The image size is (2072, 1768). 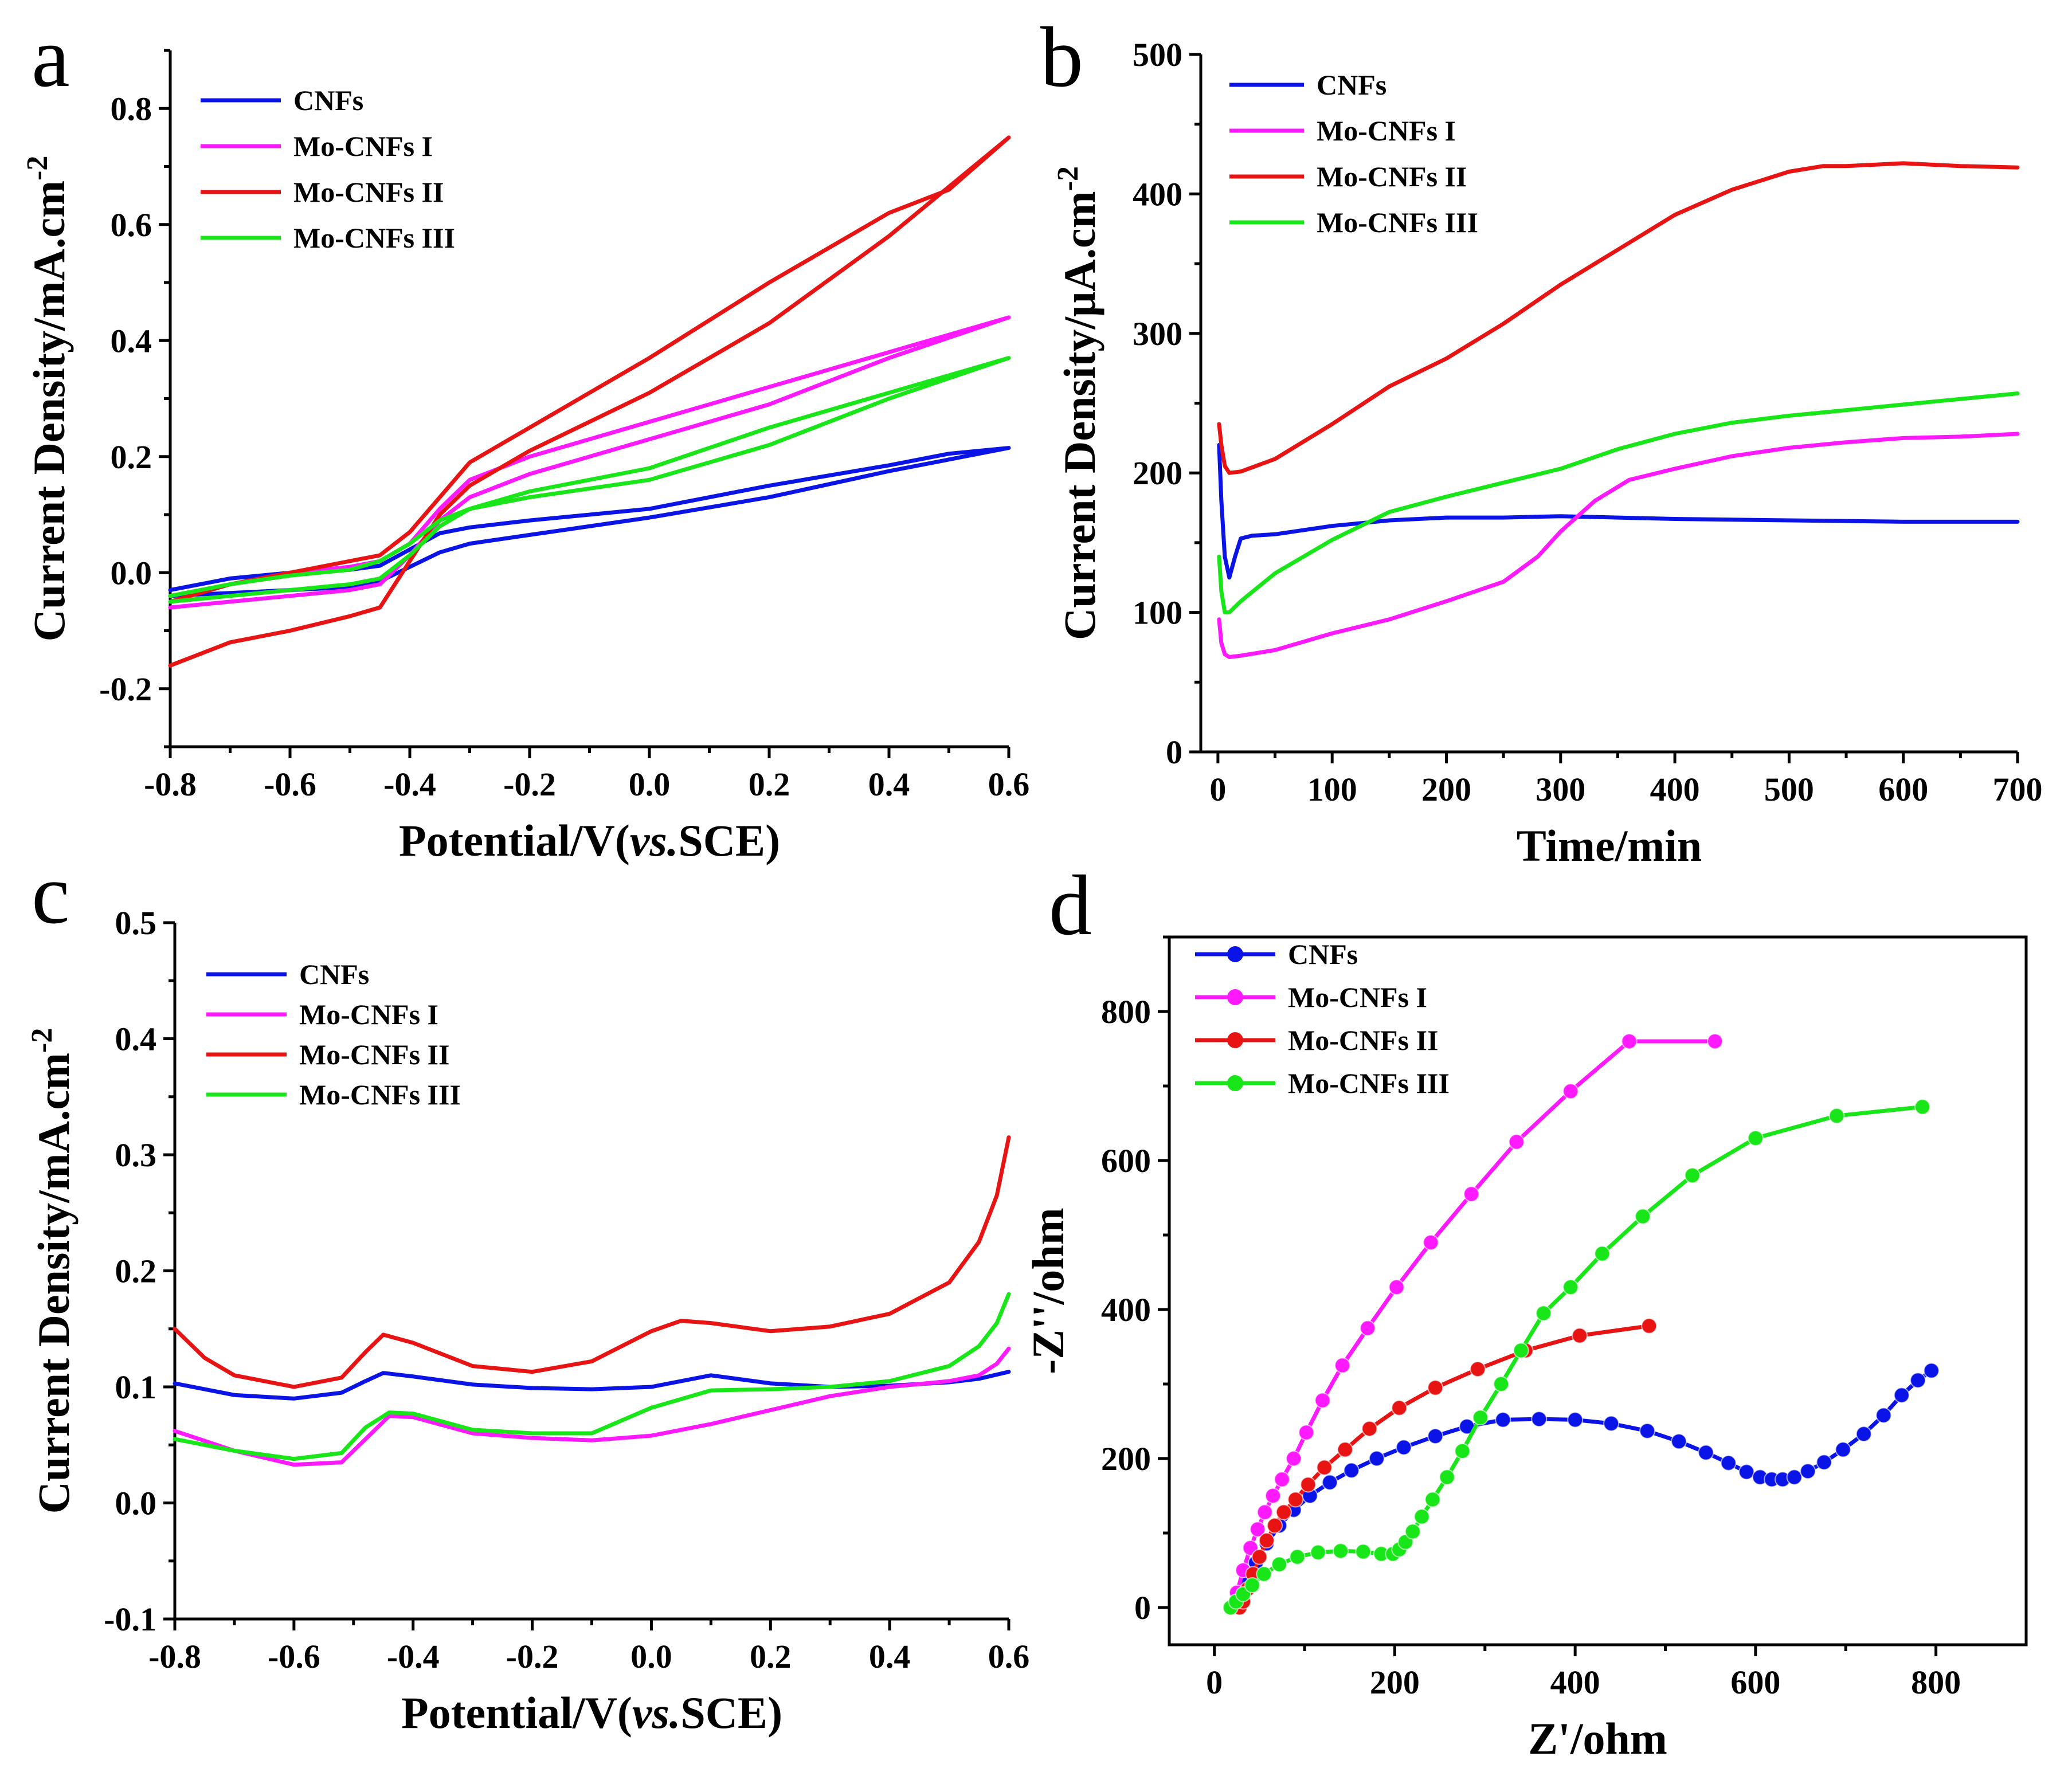 What do you see at coordinates (1079, 416) in the screenshot?
I see `y-axis-label-main: Current Density/μA.cm` at bounding box center [1079, 416].